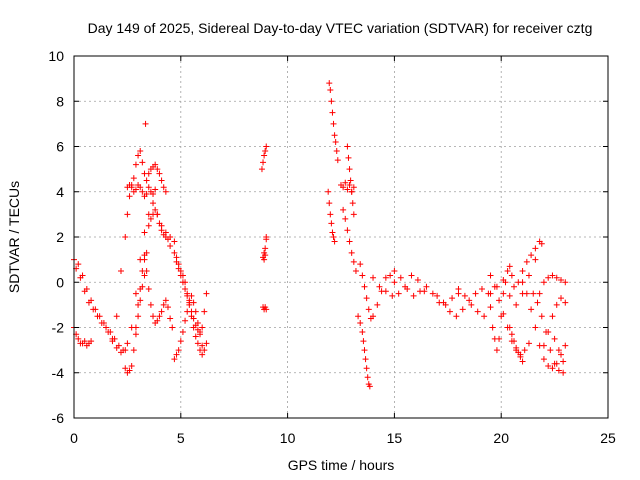 Image resolution: width=640 pixels, height=480 pixels. Describe the element at coordinates (395, 438) in the screenshot. I see `x-tick-label: 15` at that location.